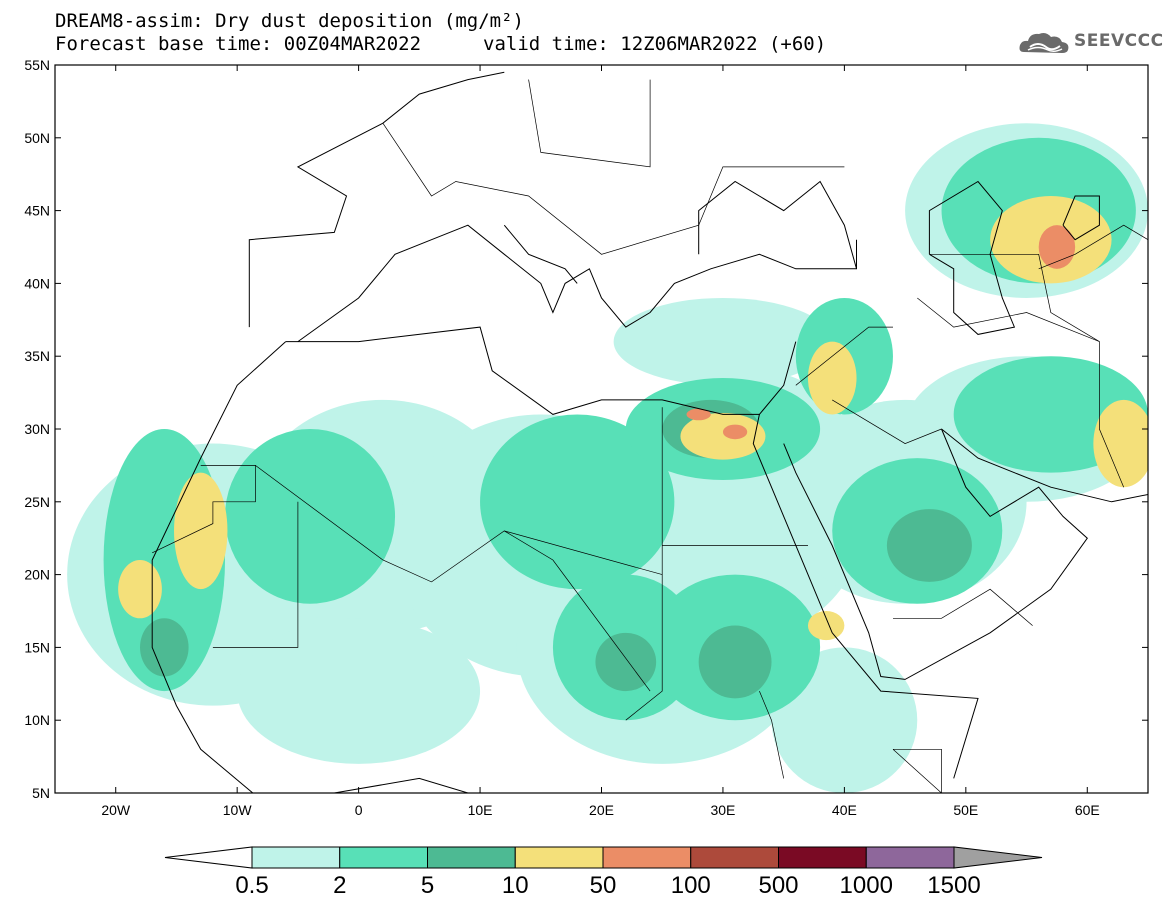  Describe the element at coordinates (37, 720) in the screenshot. I see `lat-label-10N: 10N` at that location.